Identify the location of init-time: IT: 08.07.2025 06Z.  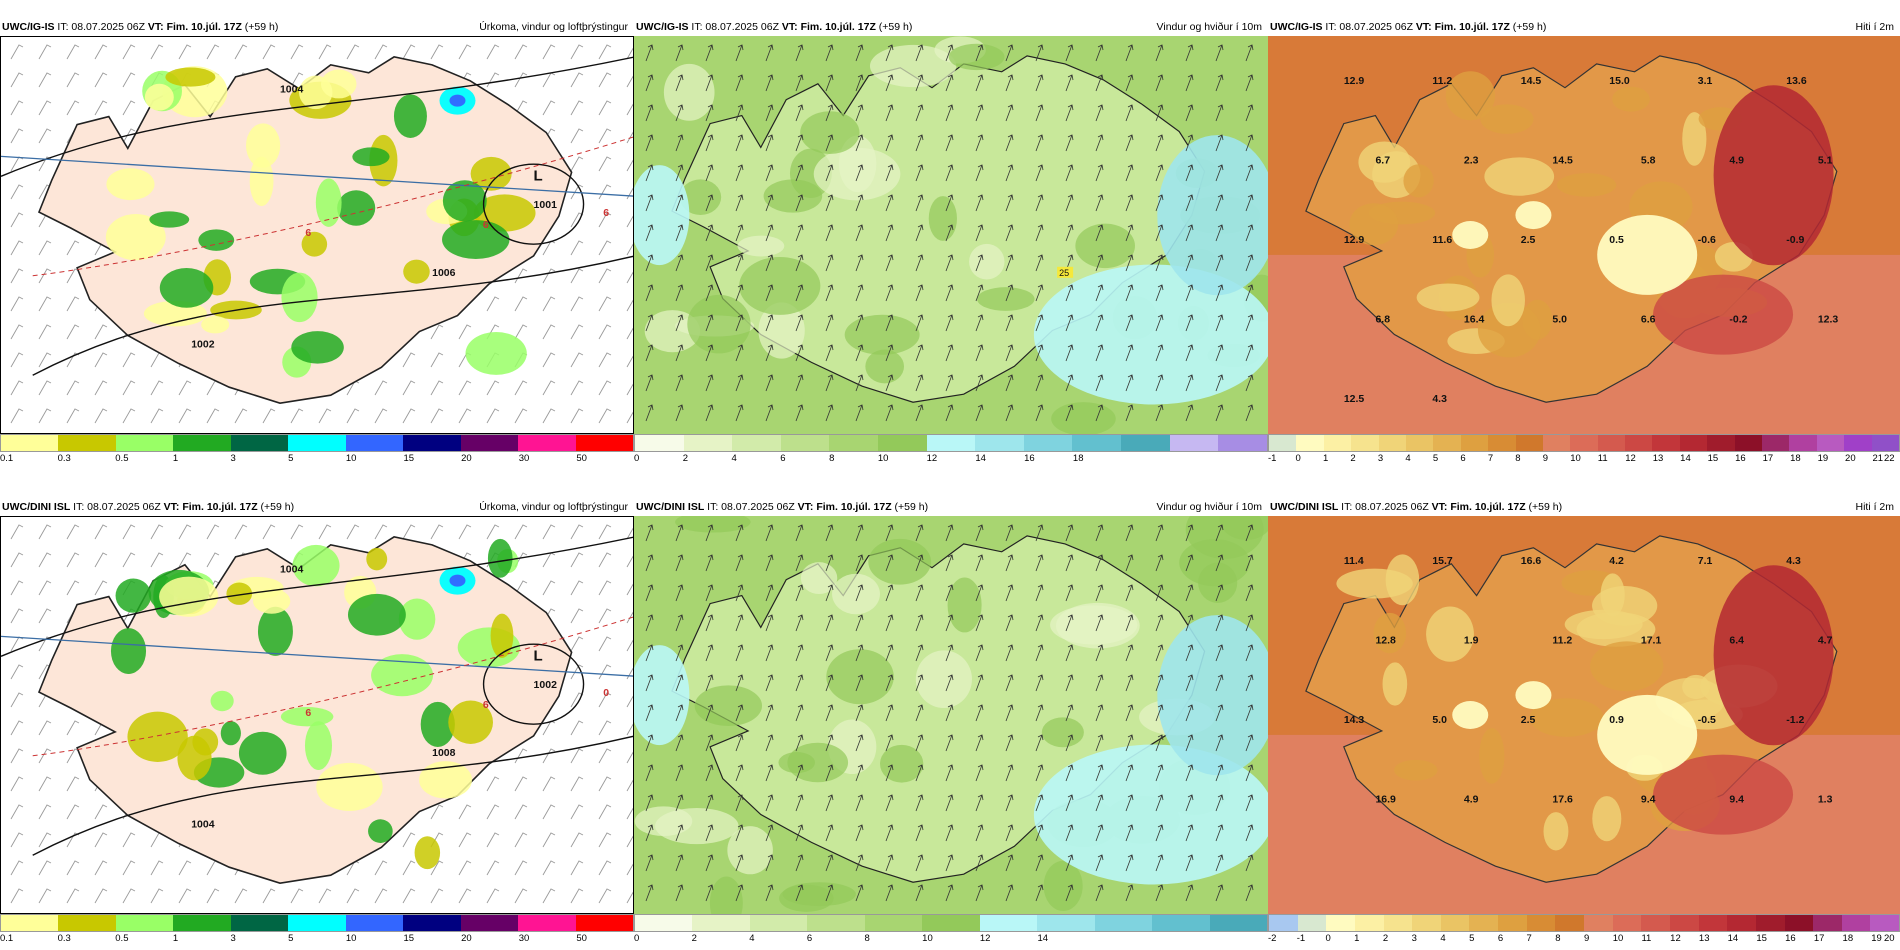
(1369, 27).